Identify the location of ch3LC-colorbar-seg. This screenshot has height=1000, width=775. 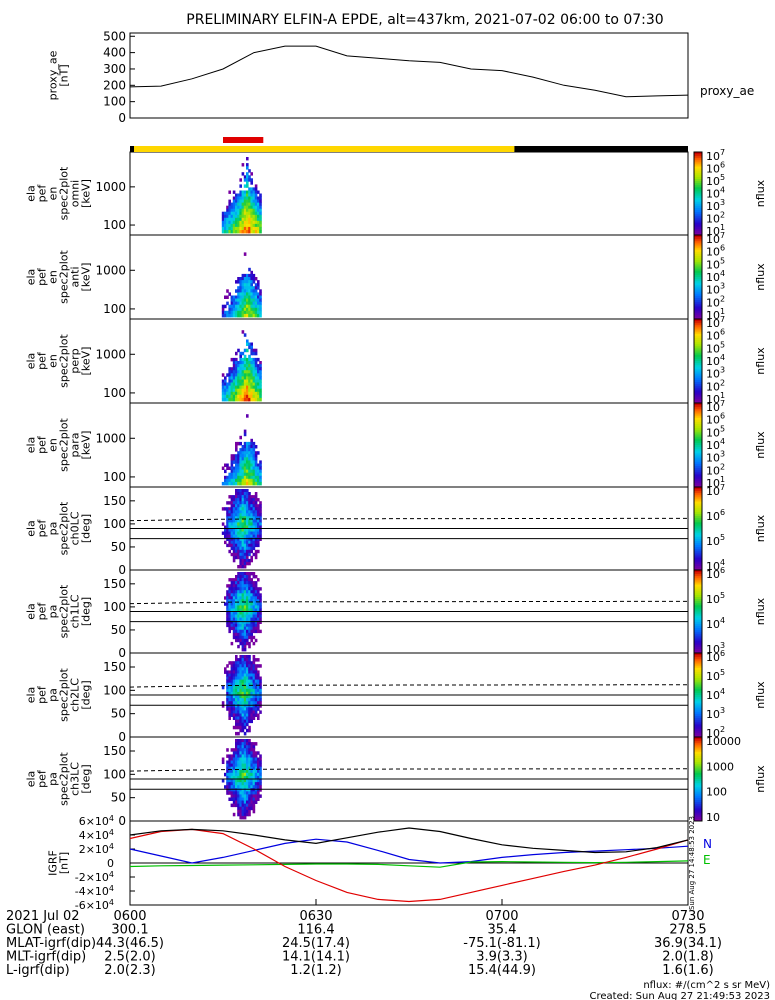
(698, 791).